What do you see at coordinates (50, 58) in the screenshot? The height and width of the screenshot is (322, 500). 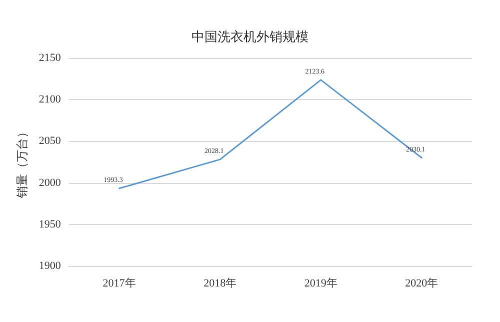 I see `y-tick-label: 2150` at bounding box center [50, 58].